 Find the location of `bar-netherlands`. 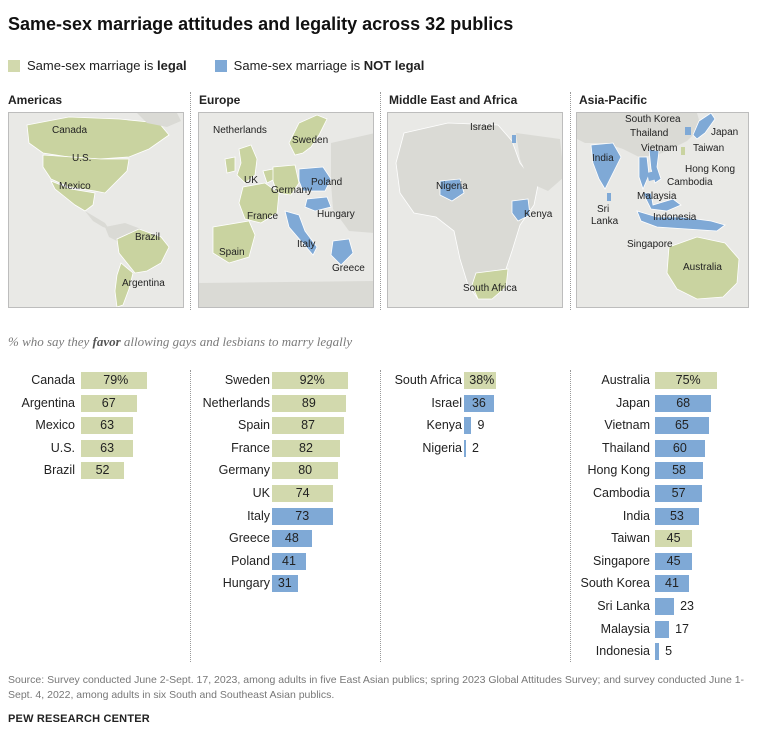

bar-netherlands is located at coordinates (309, 403).